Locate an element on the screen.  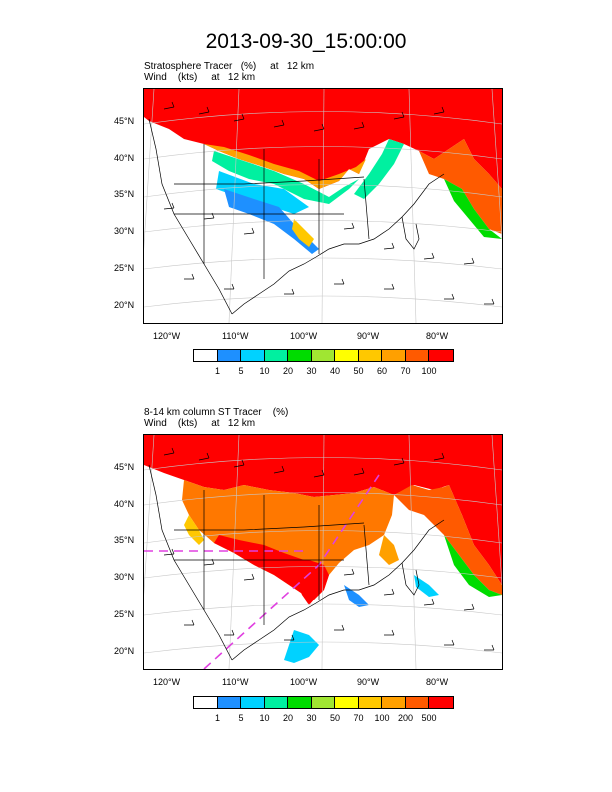
panel1-lat-label: 35°N is located at coordinates (124, 194).